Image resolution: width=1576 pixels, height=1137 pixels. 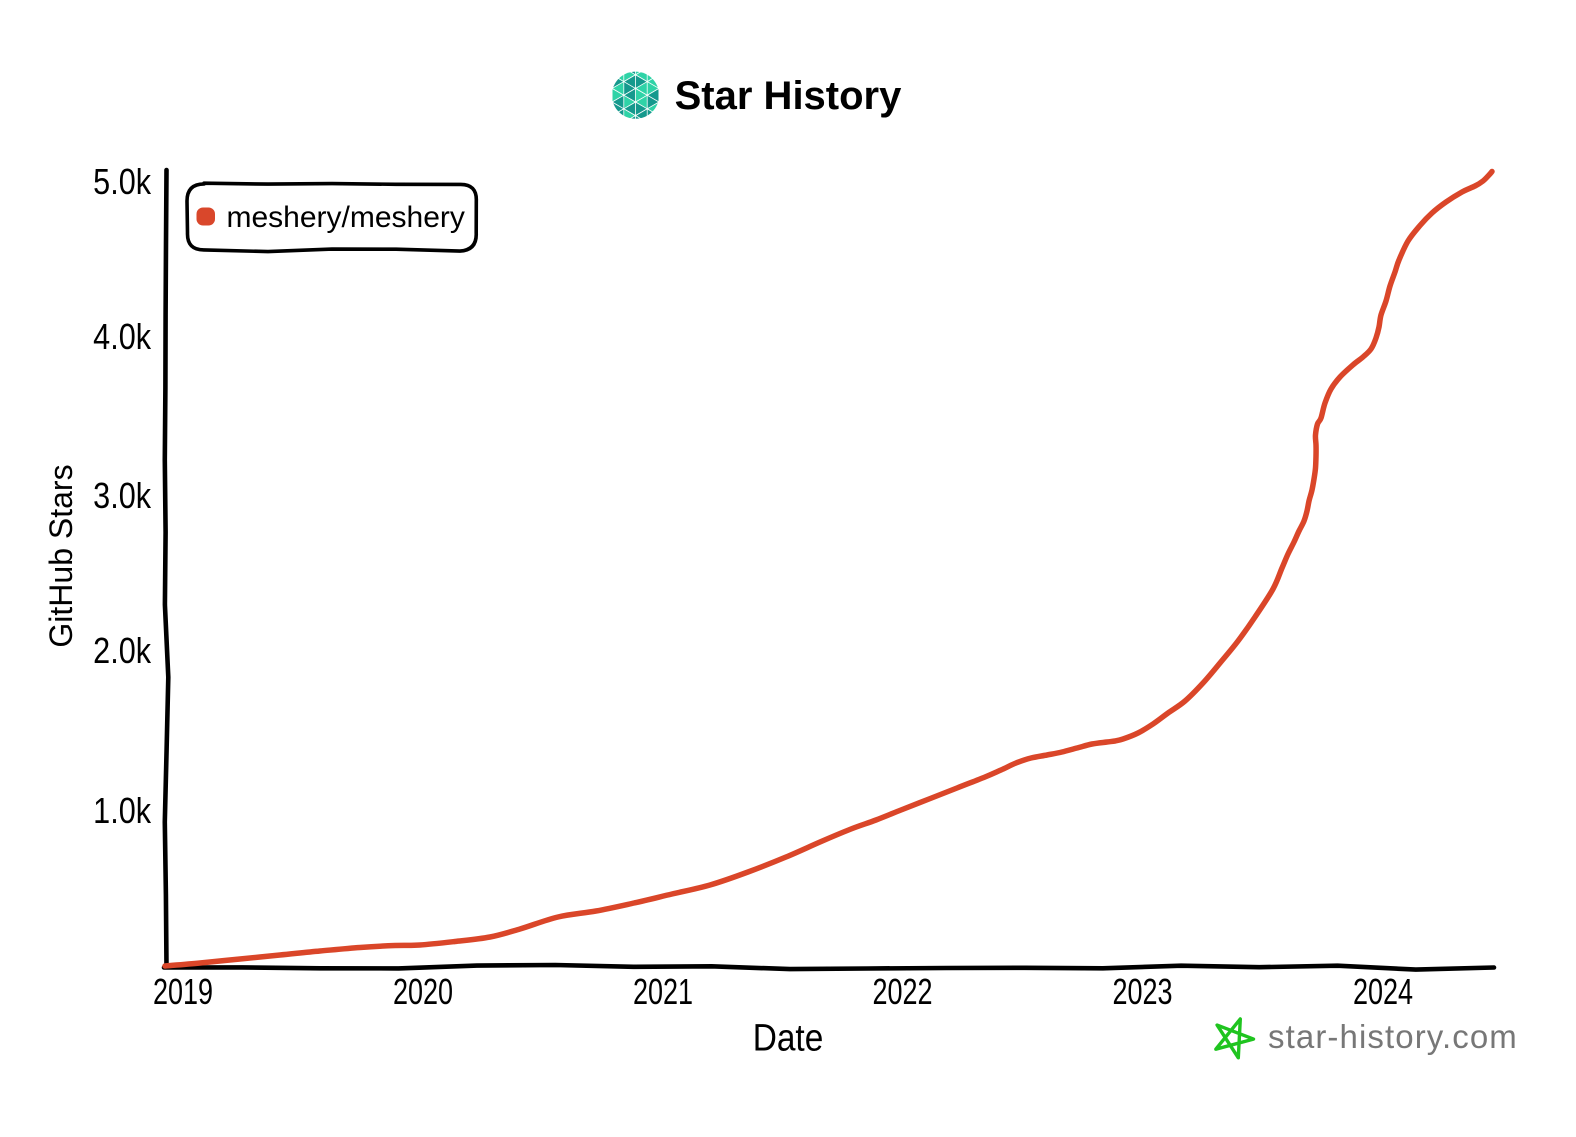 What do you see at coordinates (122, 652) in the screenshot?
I see `svg-text: 2.0k` at bounding box center [122, 652].